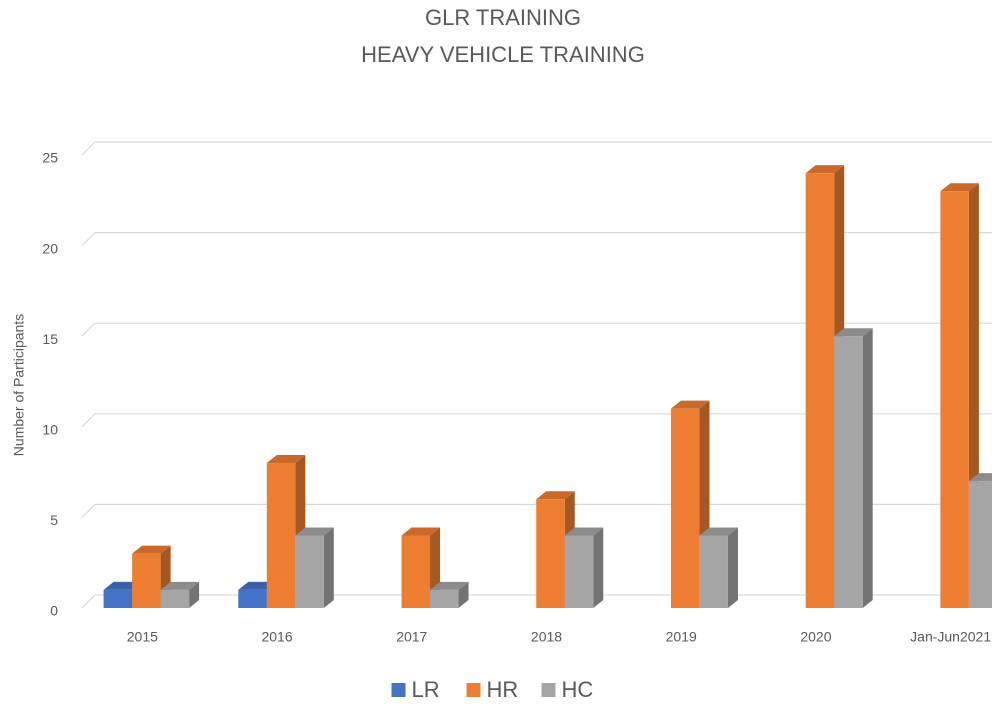  What do you see at coordinates (276, 637) in the screenshot?
I see `x-tick-label: 2016` at bounding box center [276, 637].